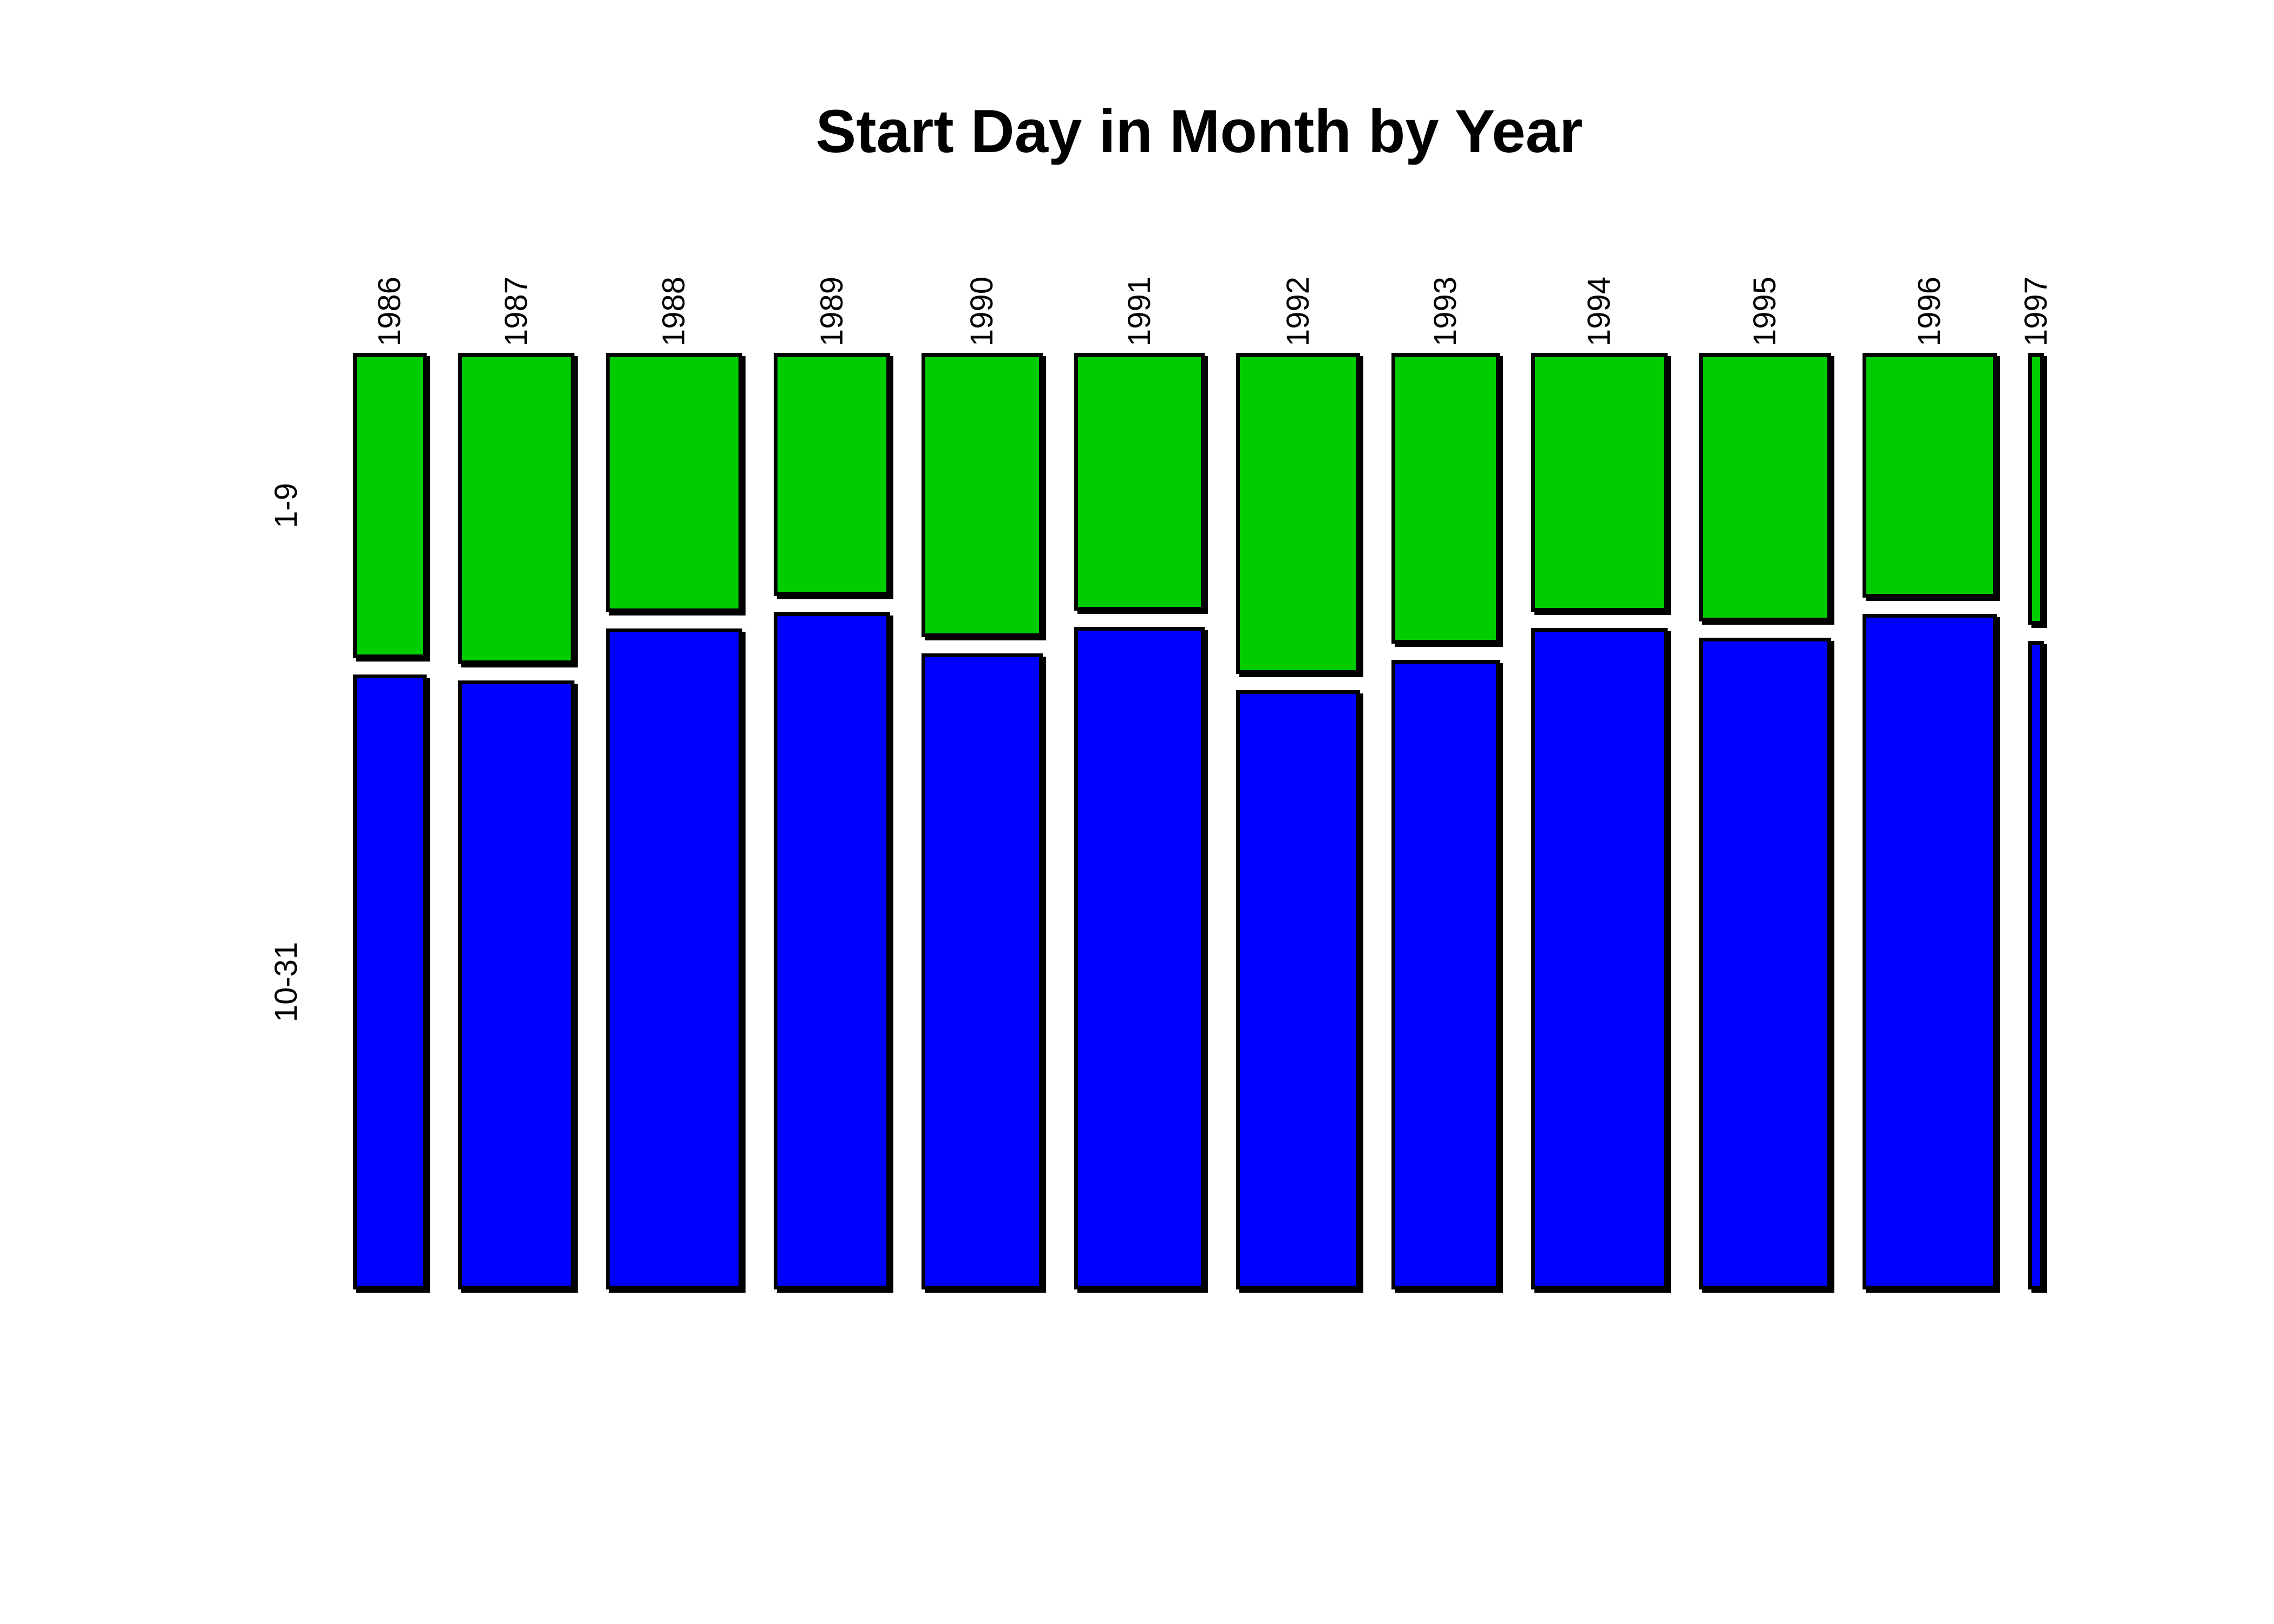  I want to click on y-axis-label-1-9: 1-9, so click(286, 505).